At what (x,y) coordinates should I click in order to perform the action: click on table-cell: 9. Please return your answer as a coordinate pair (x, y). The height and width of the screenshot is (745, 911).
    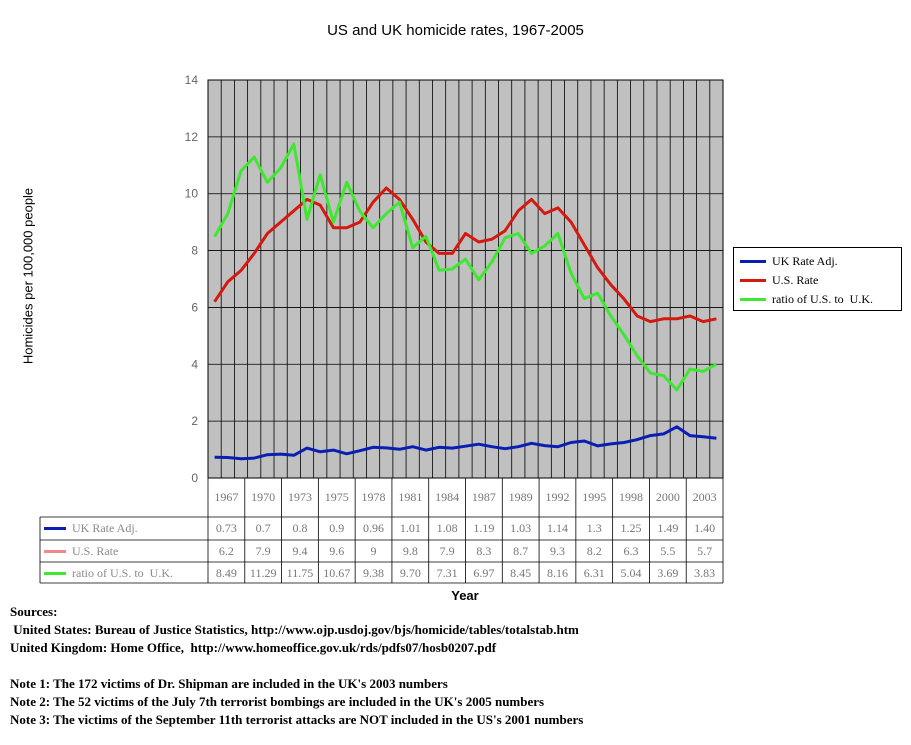
    Looking at the image, I should click on (373, 551).